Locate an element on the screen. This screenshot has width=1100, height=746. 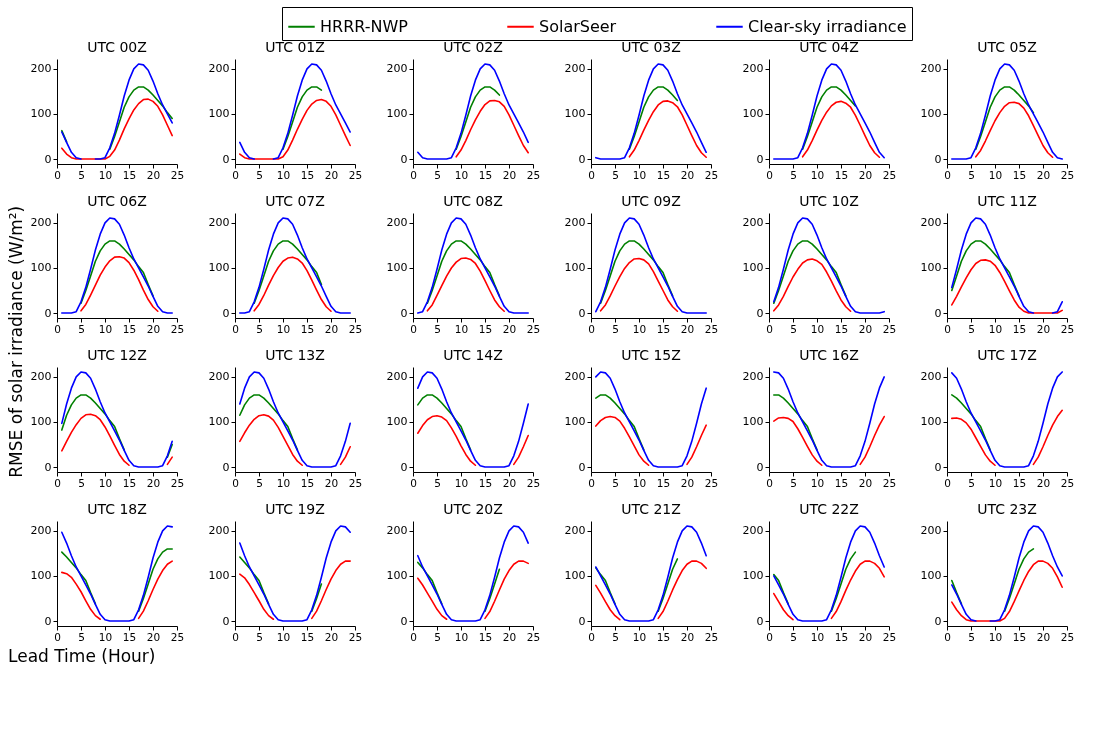
chart-title: UTC 12Z is located at coordinates (117, 355).